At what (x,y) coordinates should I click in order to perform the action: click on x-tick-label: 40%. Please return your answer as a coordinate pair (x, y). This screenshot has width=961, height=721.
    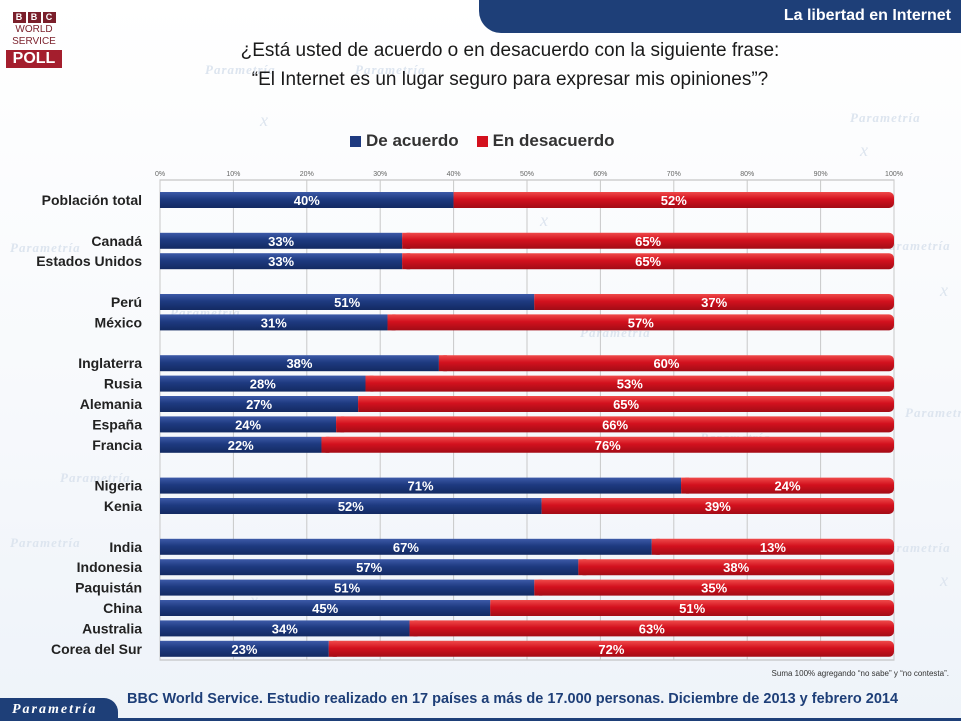
    Looking at the image, I should click on (454, 174).